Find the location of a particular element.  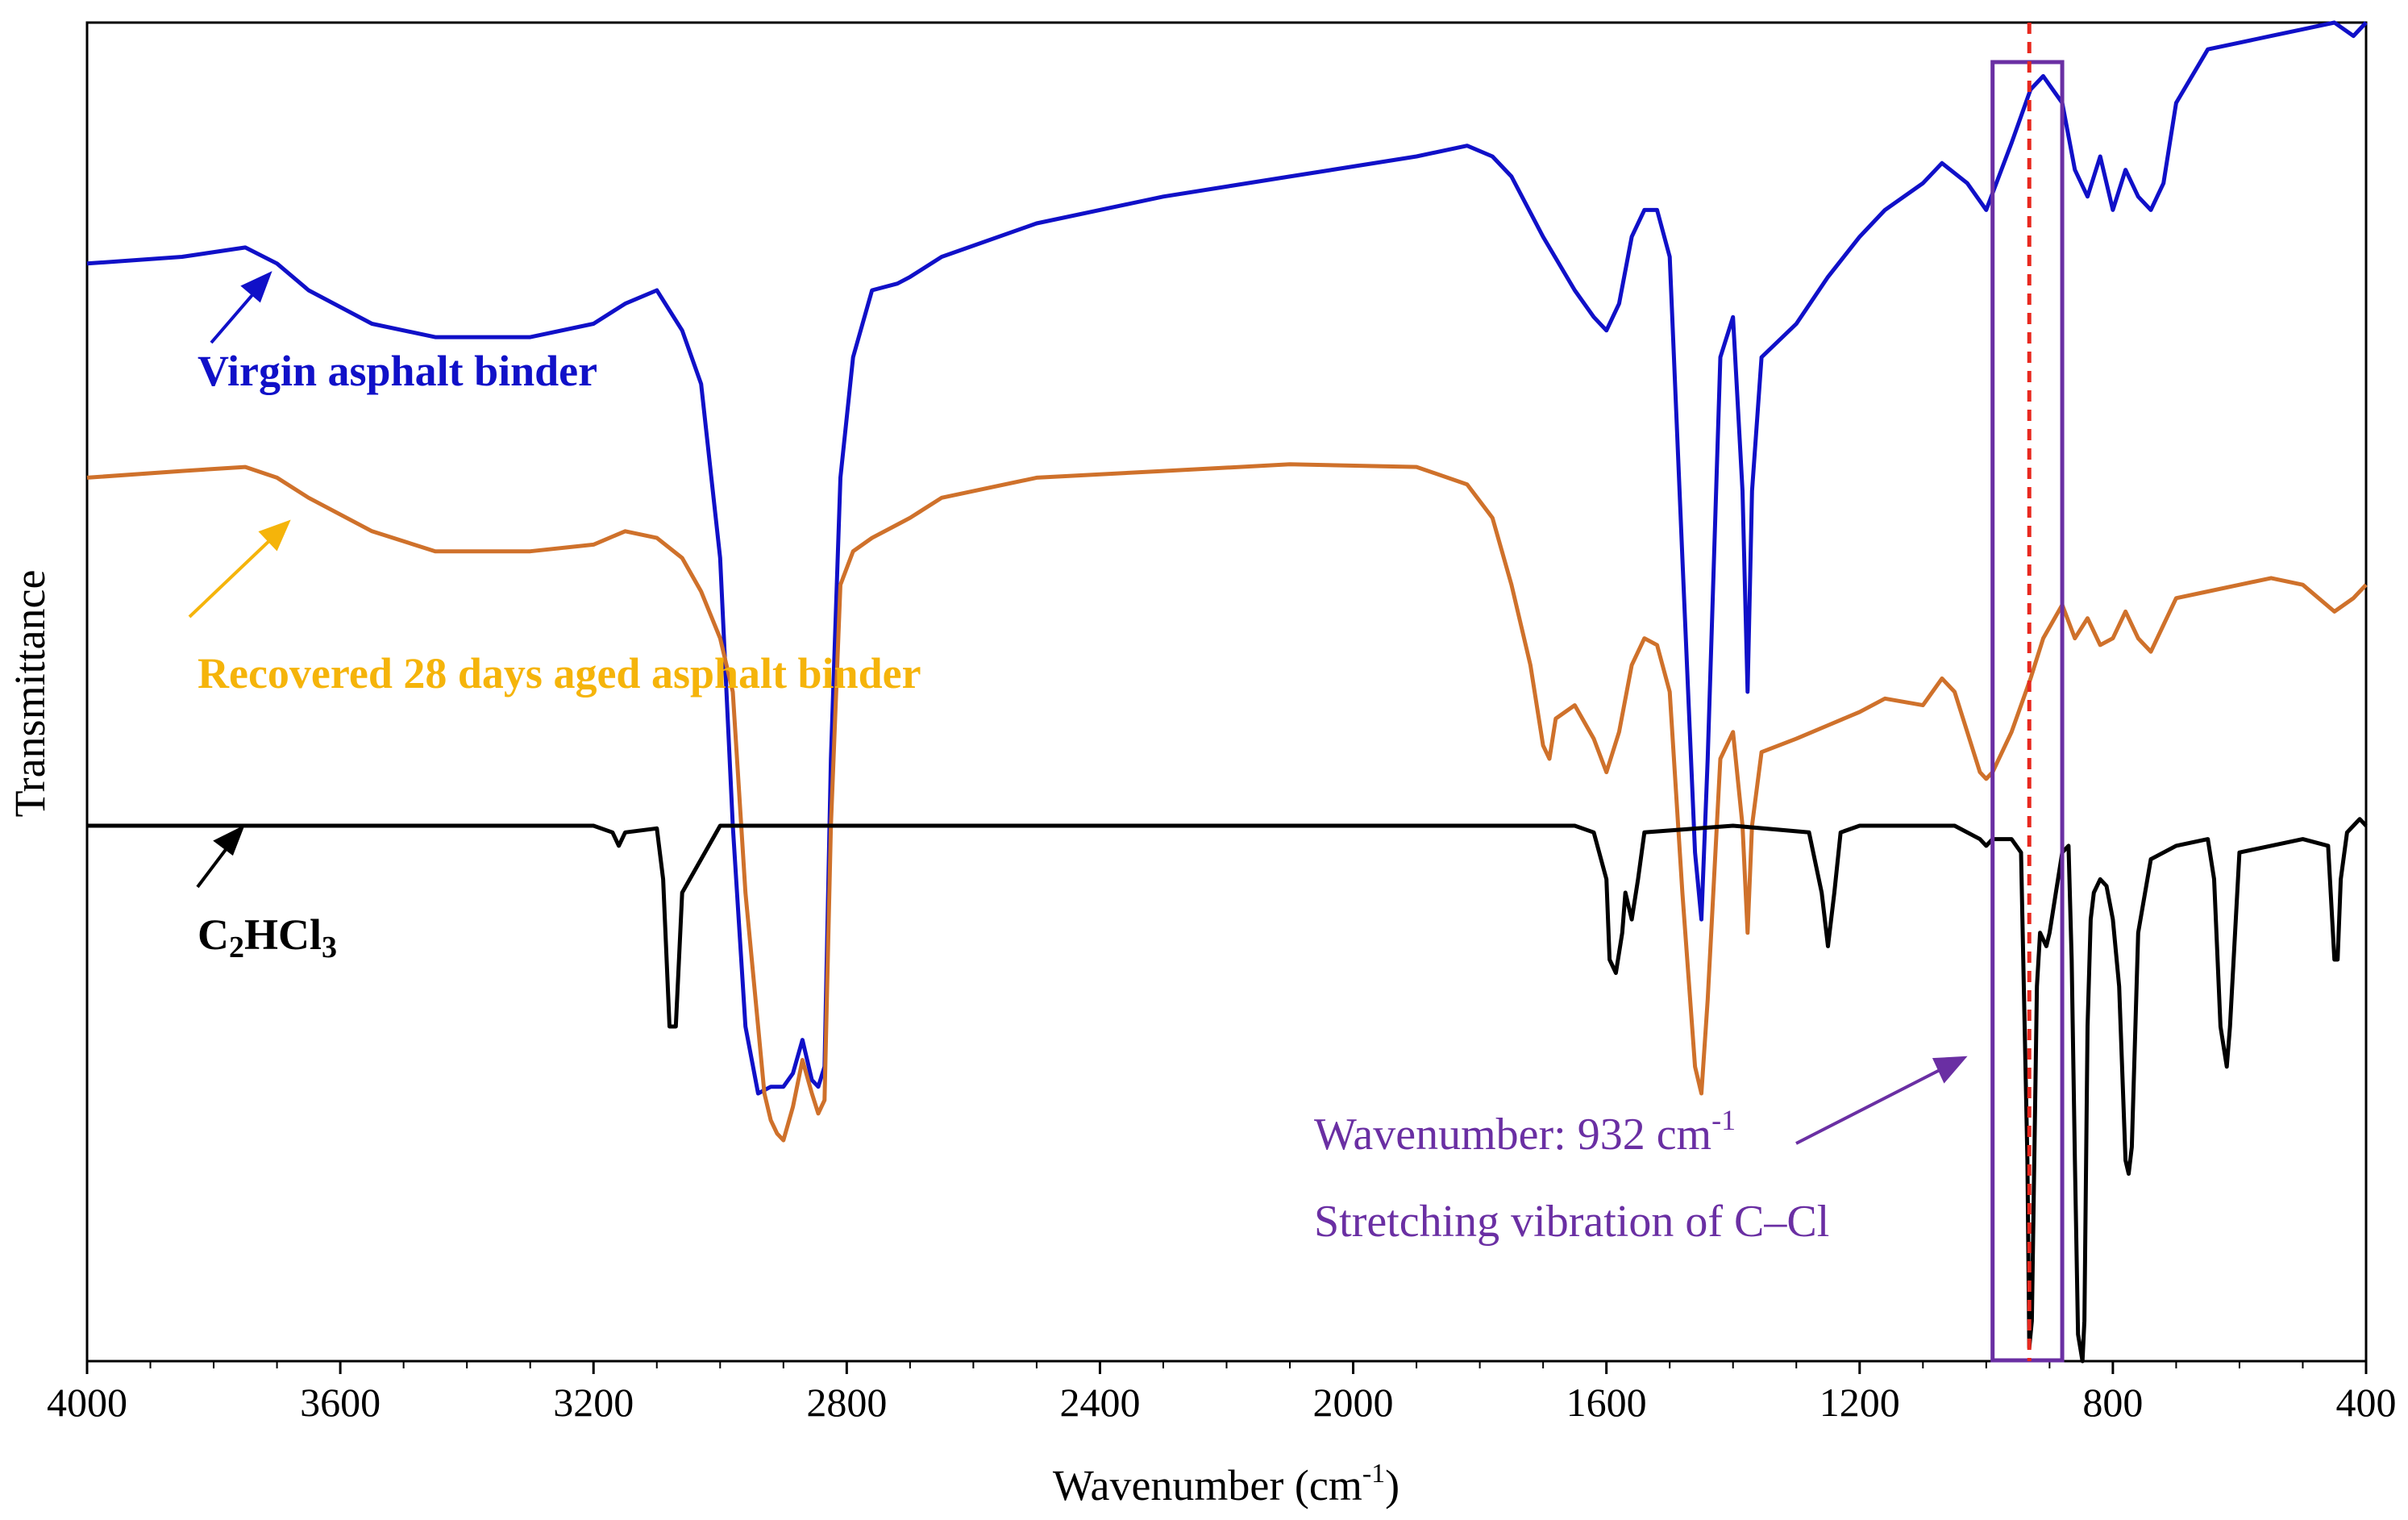

series-label-recovered: Recovered 28 days aged asphalt binder is located at coordinates (559, 673).